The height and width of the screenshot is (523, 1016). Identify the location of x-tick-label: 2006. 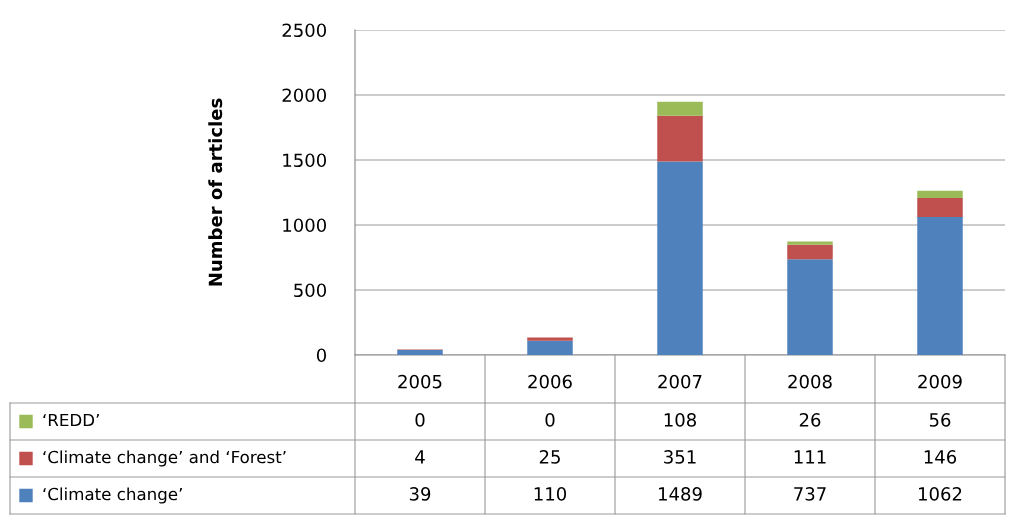
(550, 381).